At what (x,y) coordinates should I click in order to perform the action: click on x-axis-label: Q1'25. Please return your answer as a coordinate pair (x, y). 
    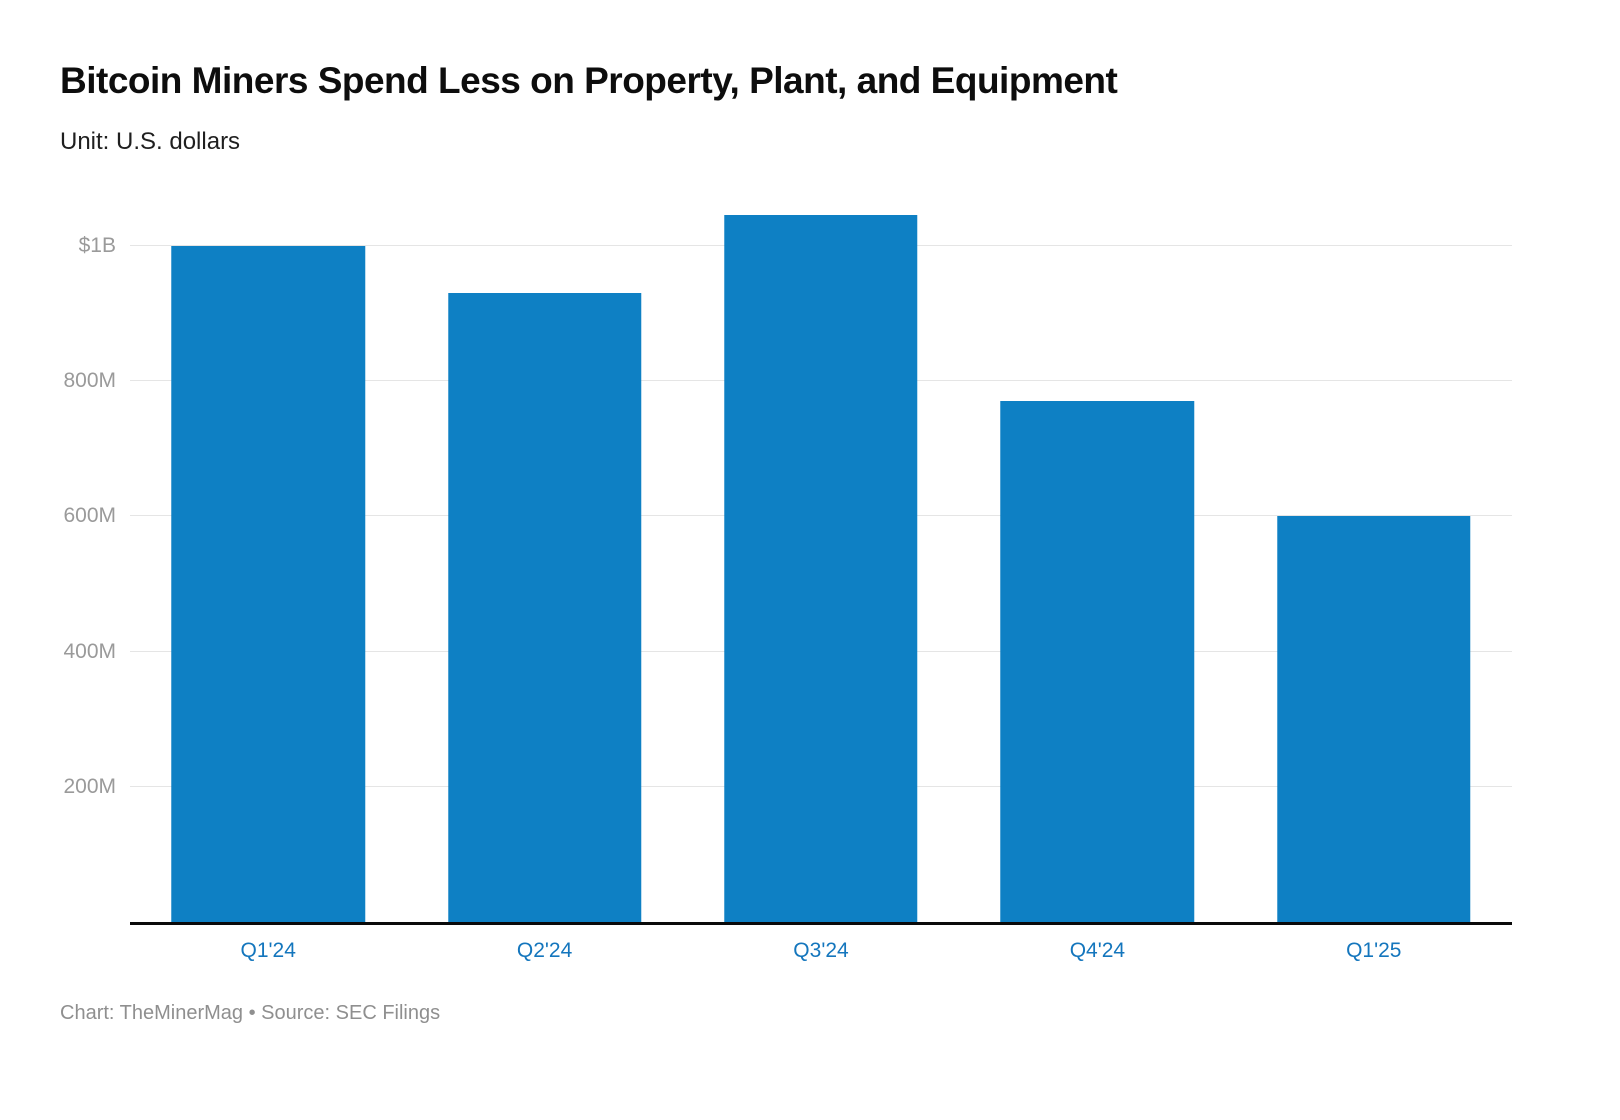
    Looking at the image, I should click on (1374, 950).